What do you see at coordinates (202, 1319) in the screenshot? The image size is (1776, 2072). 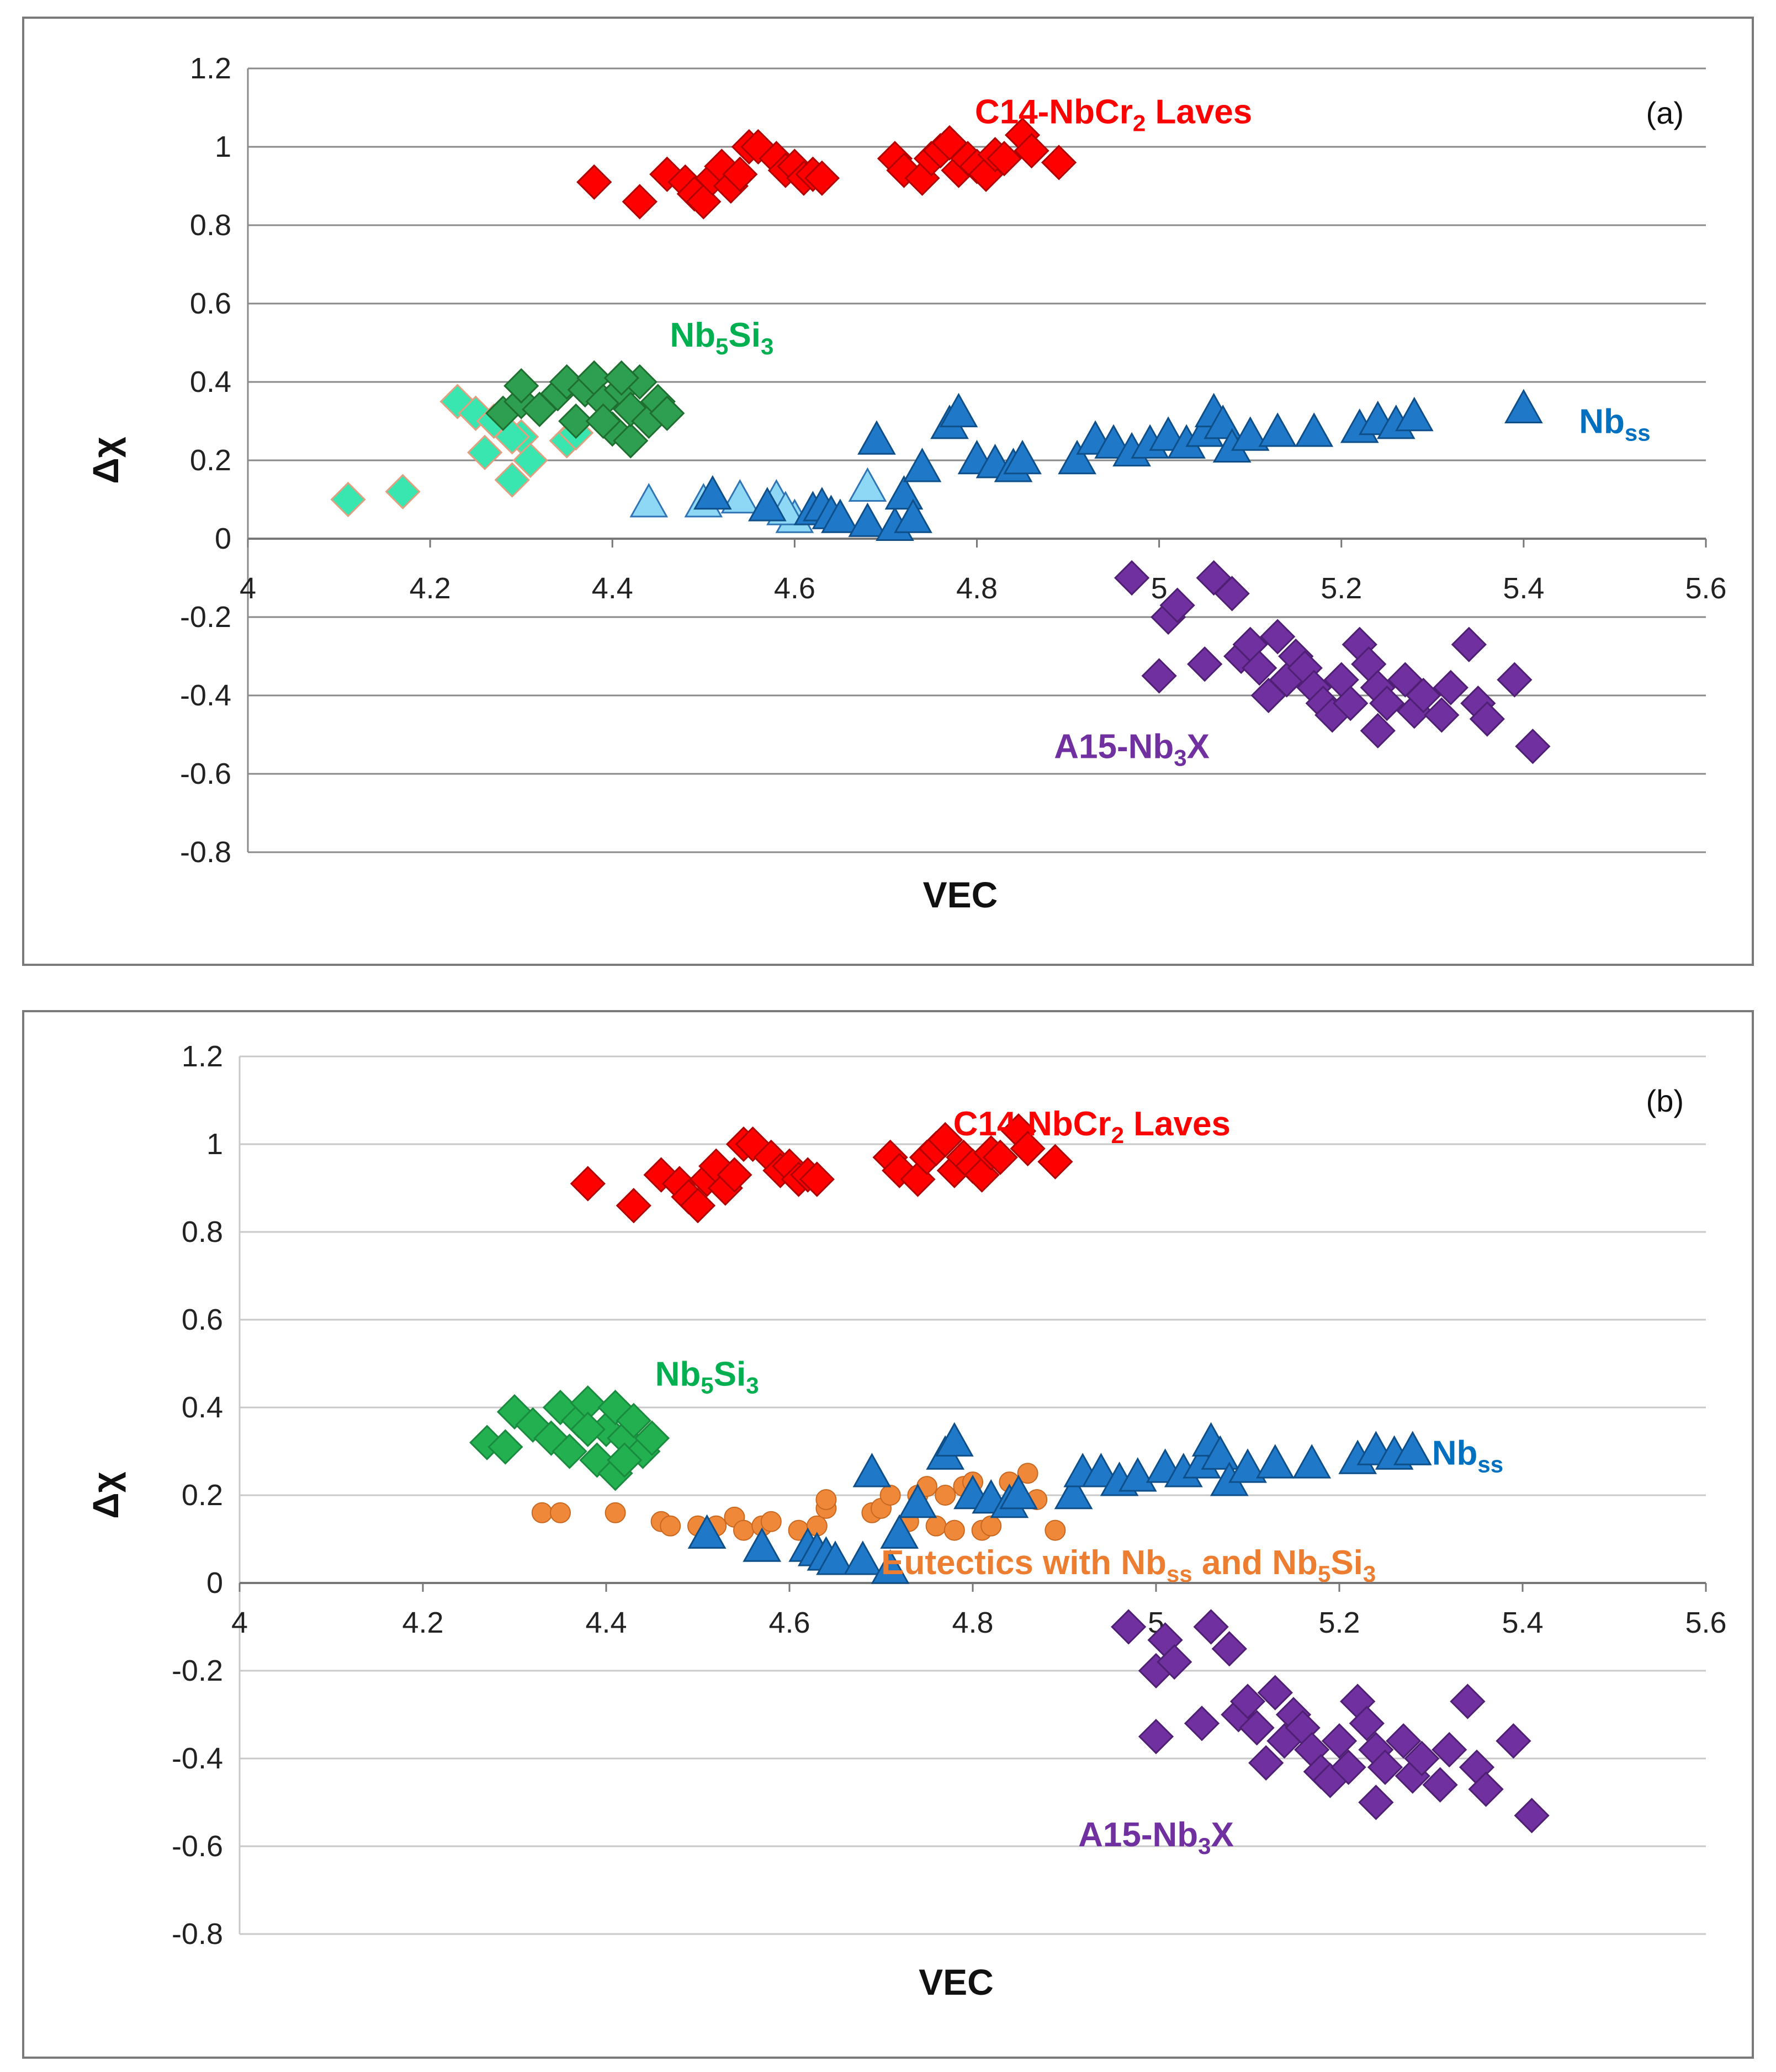 I see `y-tick-label: 0.6` at bounding box center [202, 1319].